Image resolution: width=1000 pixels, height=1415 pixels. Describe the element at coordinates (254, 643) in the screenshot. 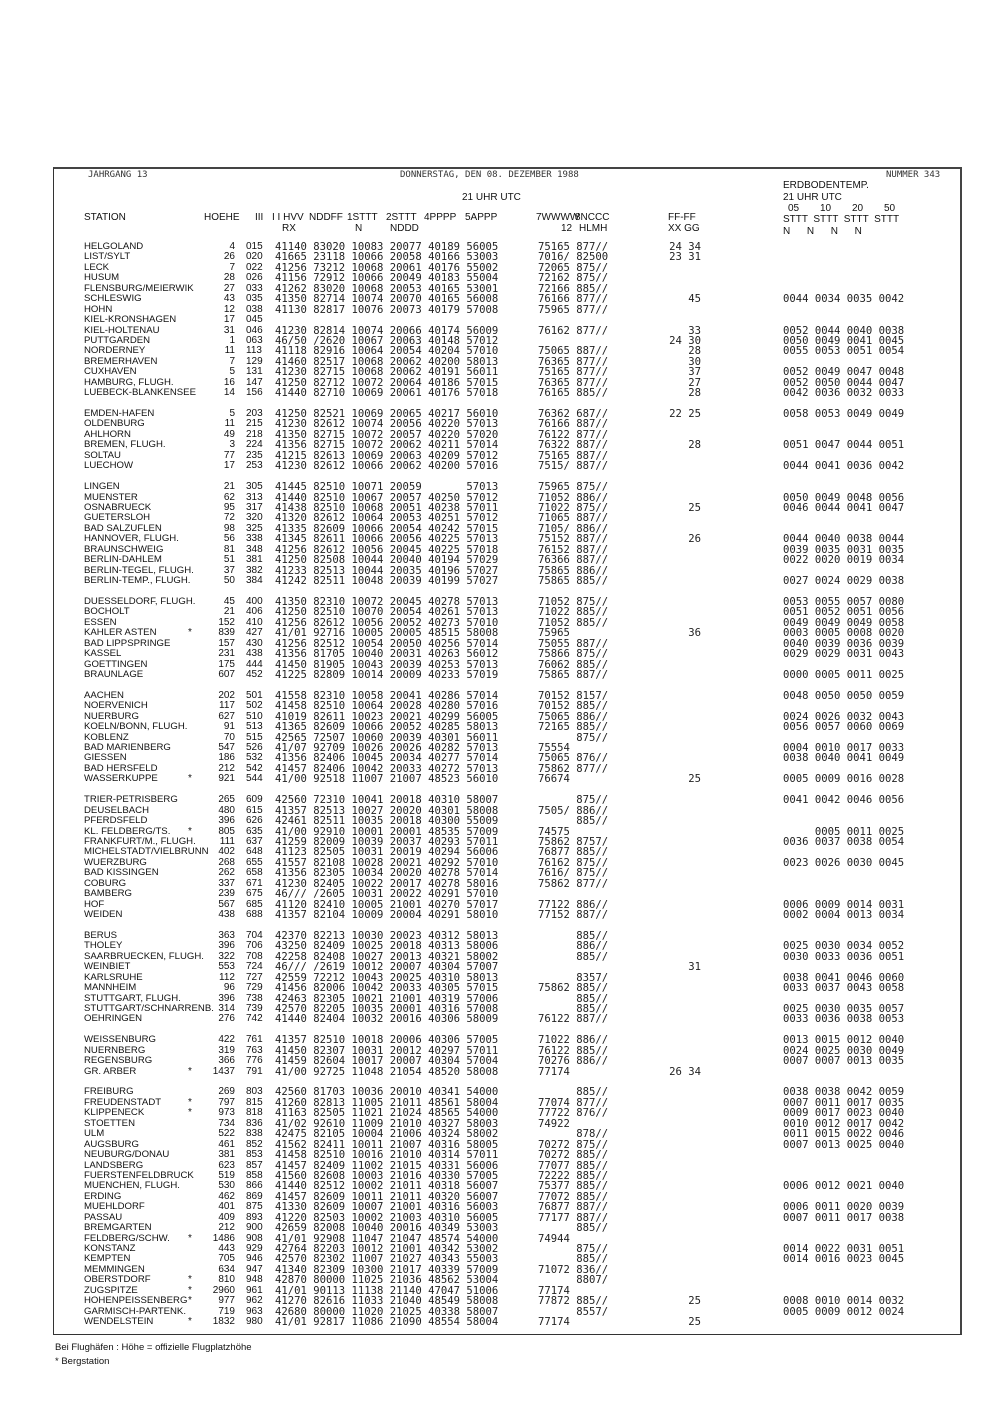

I see `station-id: 430` at that location.